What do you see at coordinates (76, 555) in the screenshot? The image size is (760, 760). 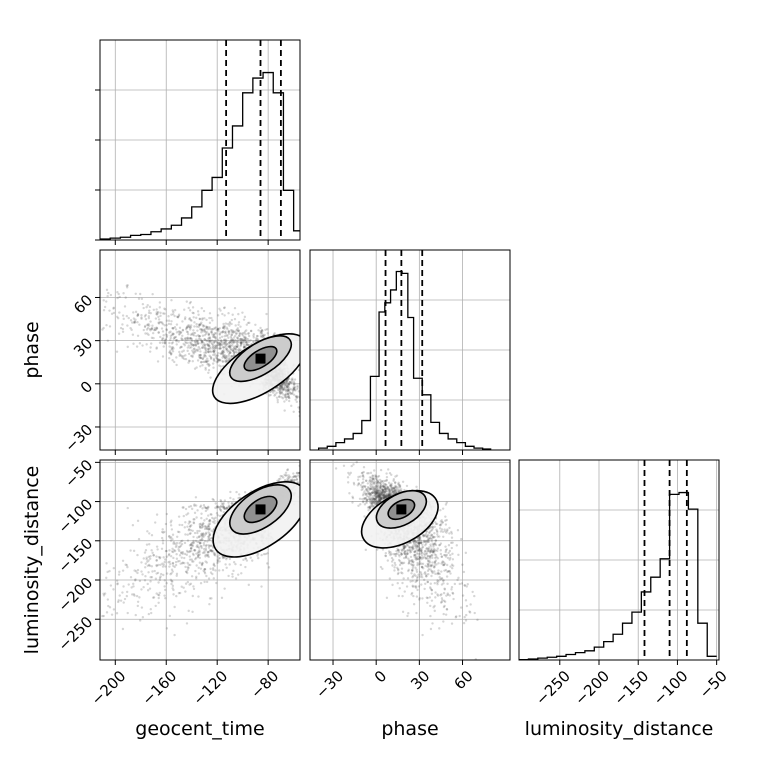 I see `y-tick-label: −150` at bounding box center [76, 555].